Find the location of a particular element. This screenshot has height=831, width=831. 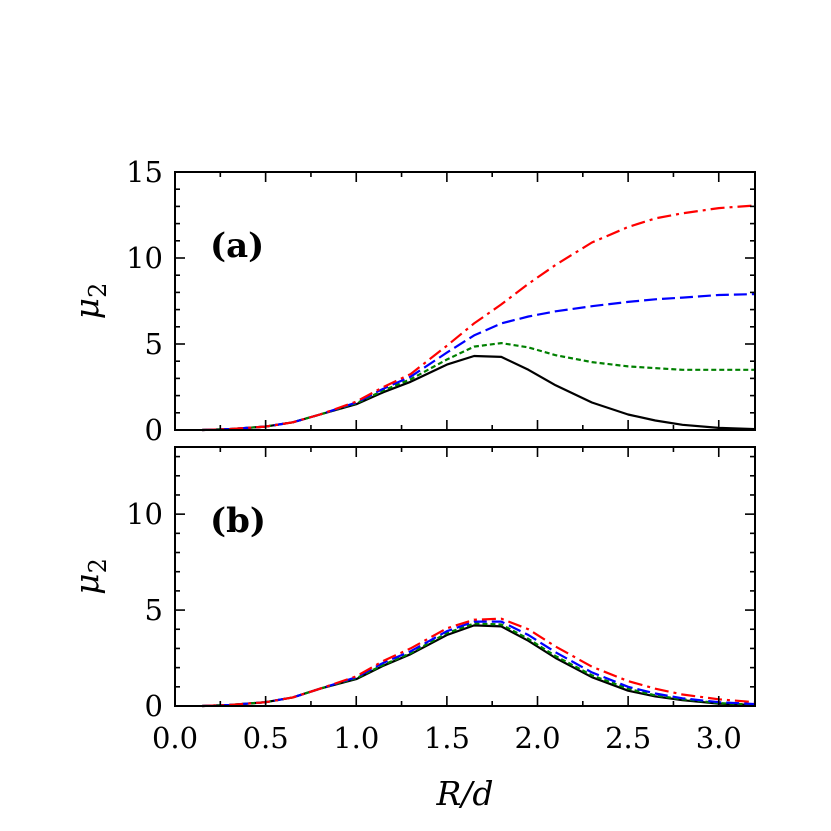

x-tick-label: 3.0 is located at coordinates (719, 738).